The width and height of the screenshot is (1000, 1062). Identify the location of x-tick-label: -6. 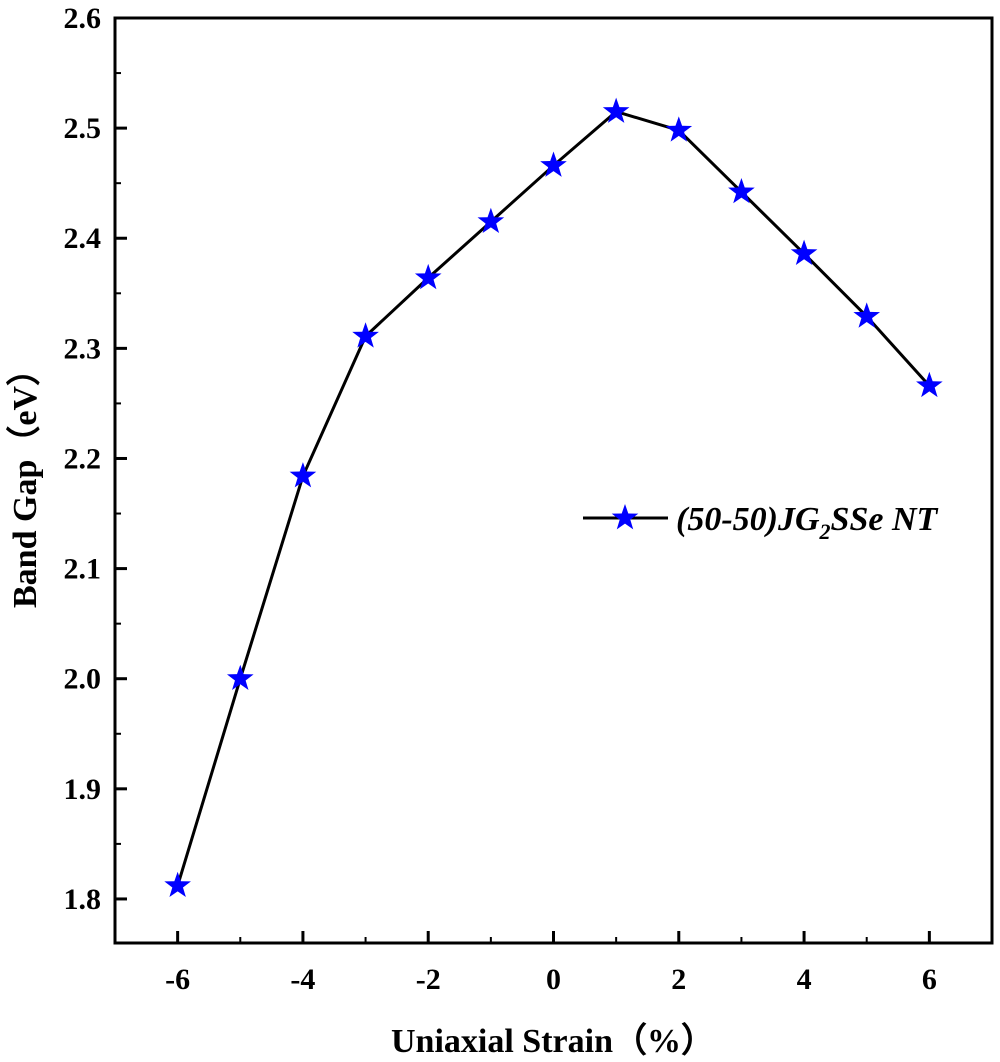
(177, 979).